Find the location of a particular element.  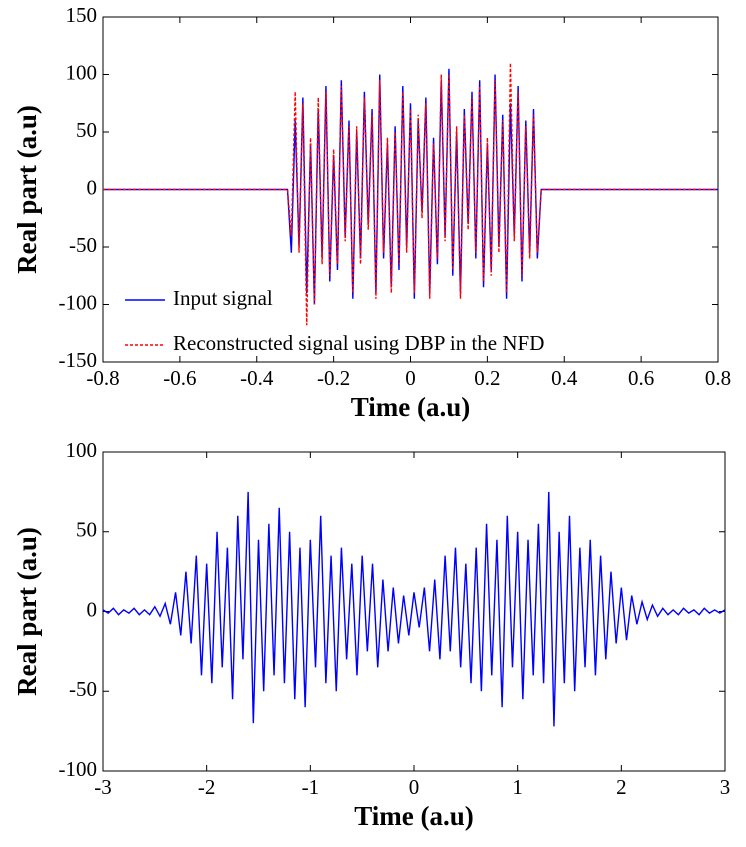

y-tick-label: -150 is located at coordinates (78, 360).